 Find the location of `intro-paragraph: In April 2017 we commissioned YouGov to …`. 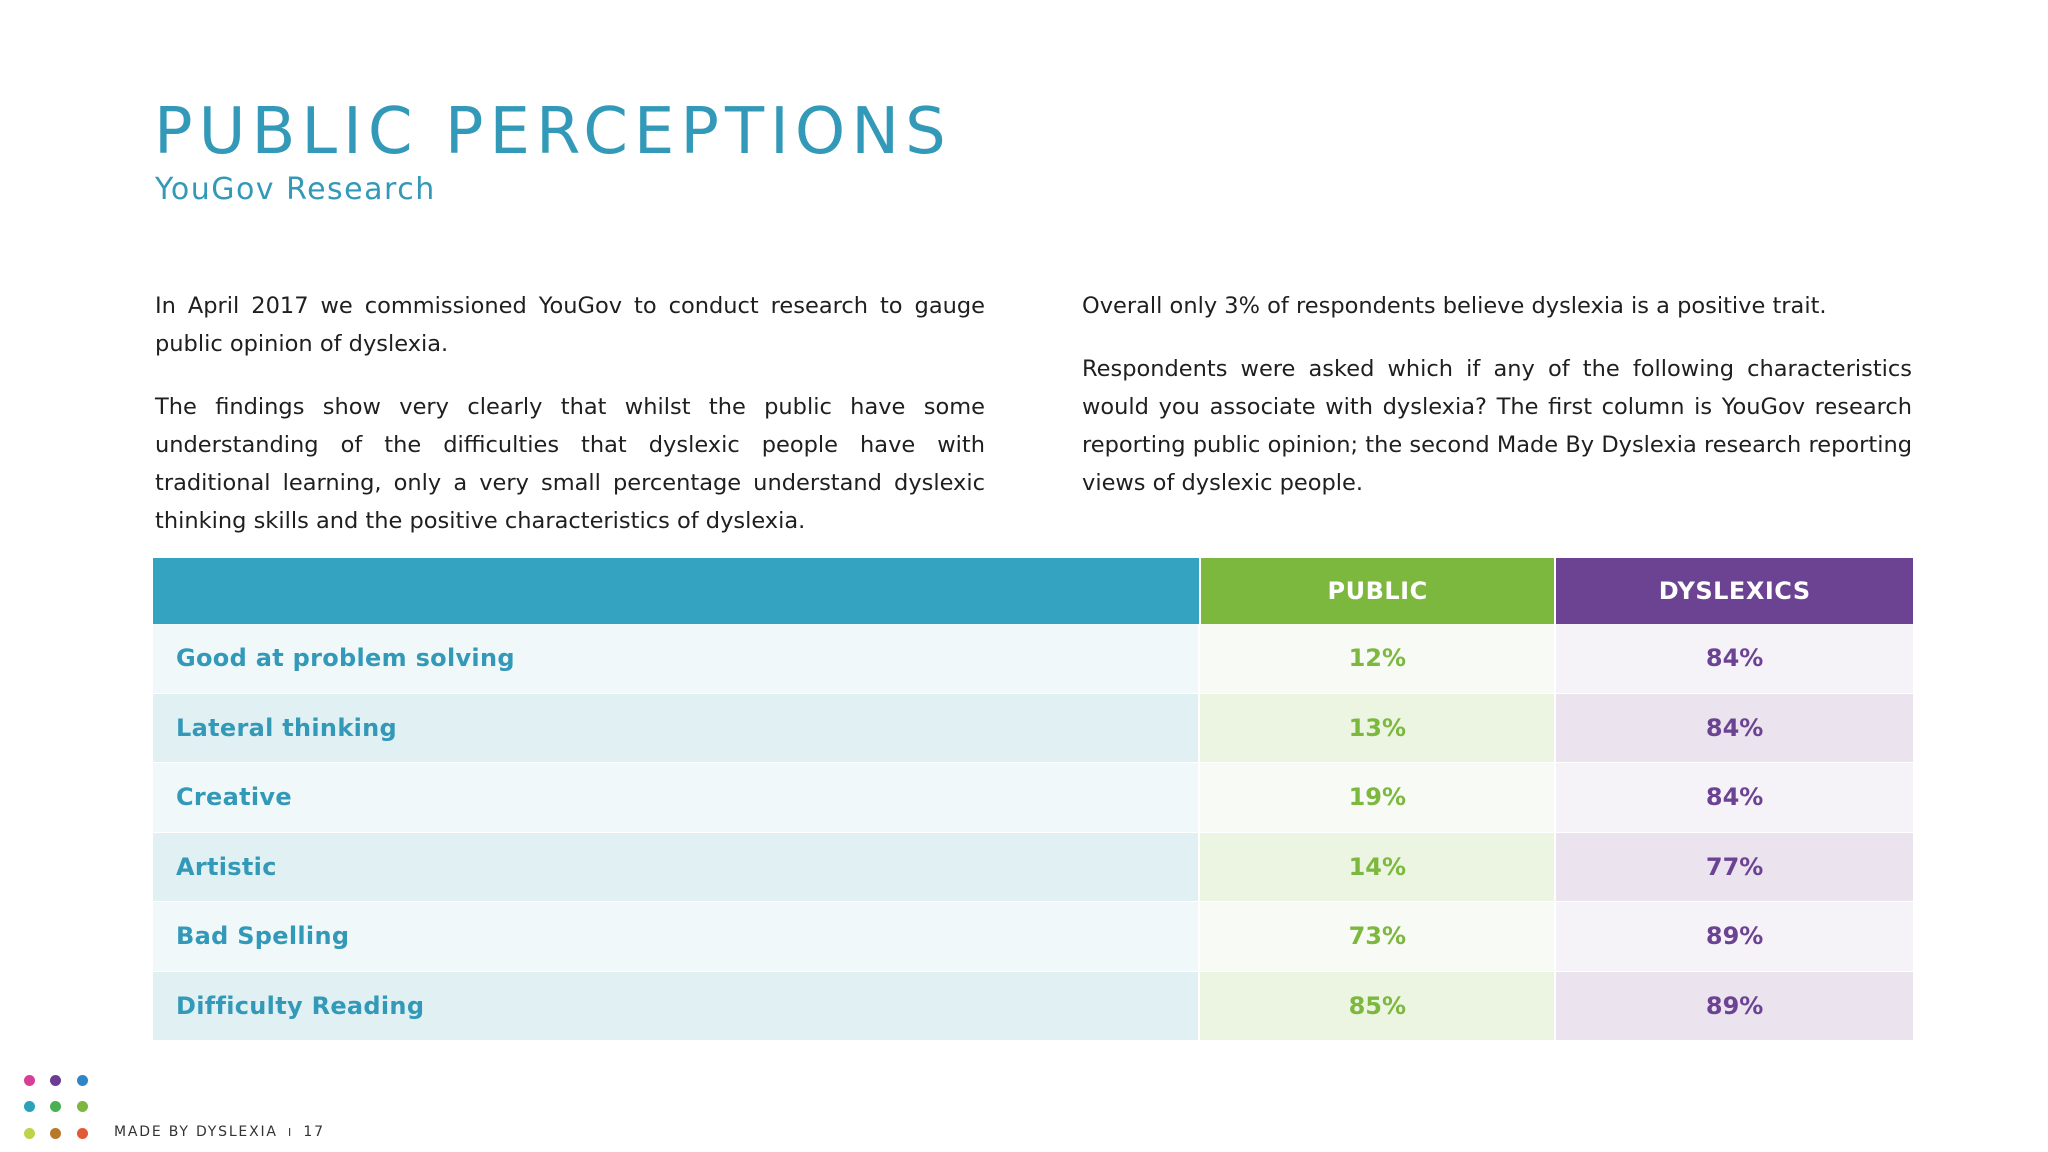

intro-paragraph: In April 2017 we commissioned YouGov to … is located at coordinates (570, 325).